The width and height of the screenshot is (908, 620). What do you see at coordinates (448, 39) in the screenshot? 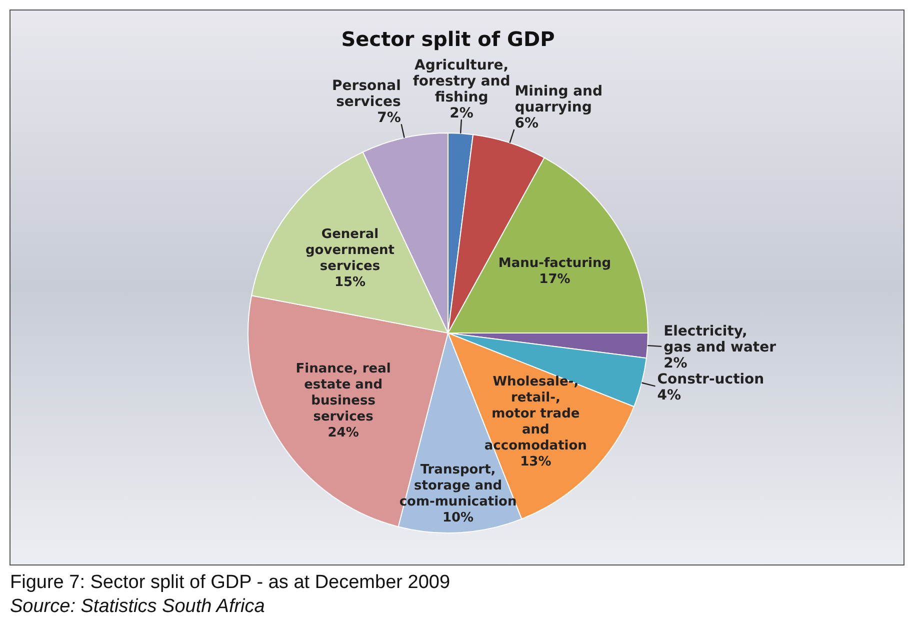
I see `chart-title: Sector split of GDP` at bounding box center [448, 39].